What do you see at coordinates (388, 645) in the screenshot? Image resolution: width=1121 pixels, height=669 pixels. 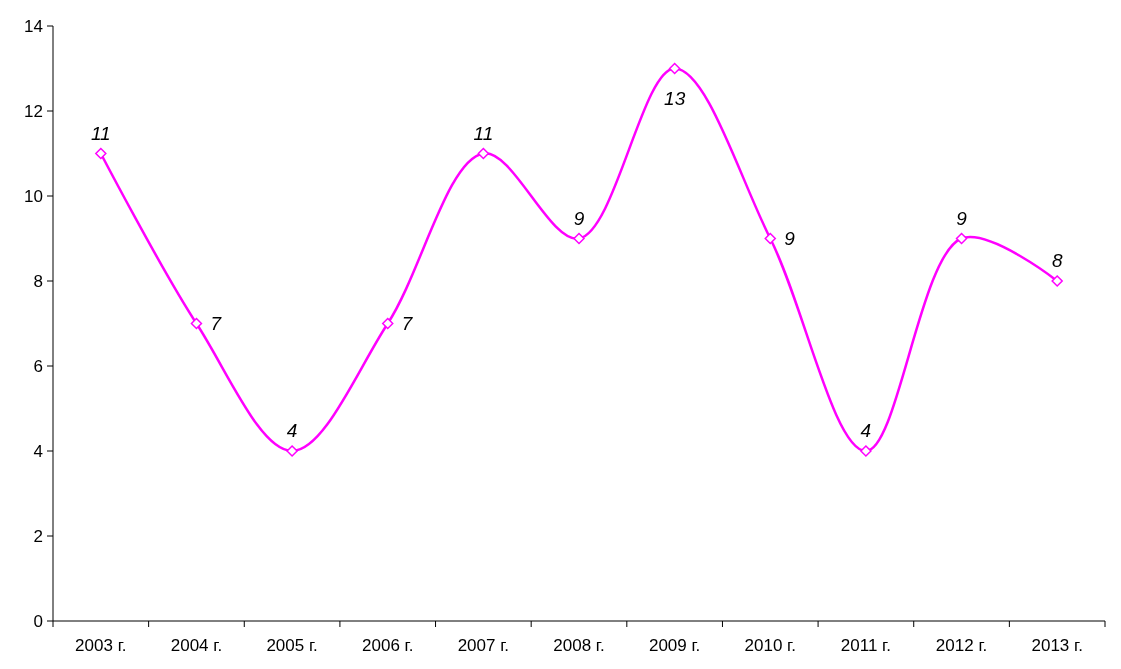 I see `x-tick-label: 2006 г.` at bounding box center [388, 645].